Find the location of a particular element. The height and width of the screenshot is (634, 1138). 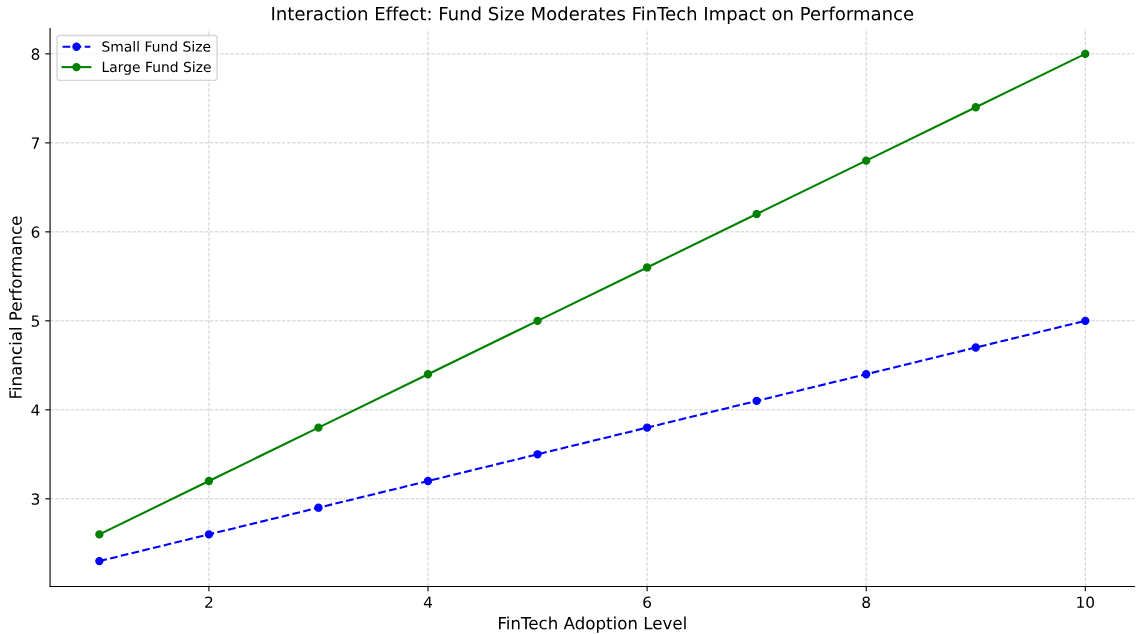

y-tick-label: 5 is located at coordinates (35, 321).